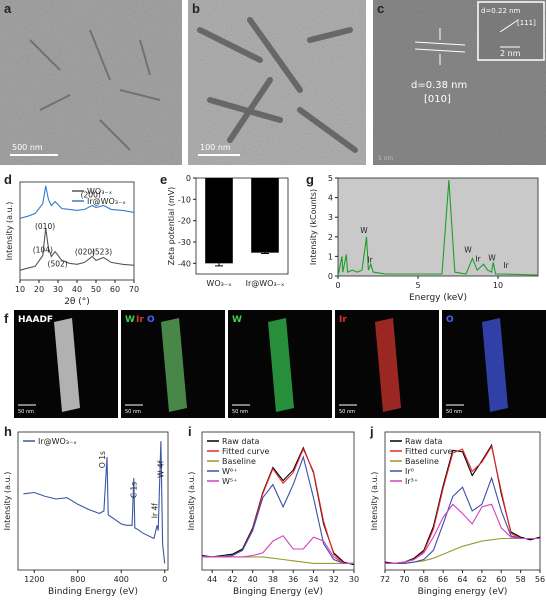 This screenshot has height=601, width=546. Describe the element at coordinates (184, 221) in the screenshot. I see `y-tick-label: -20` at that location.